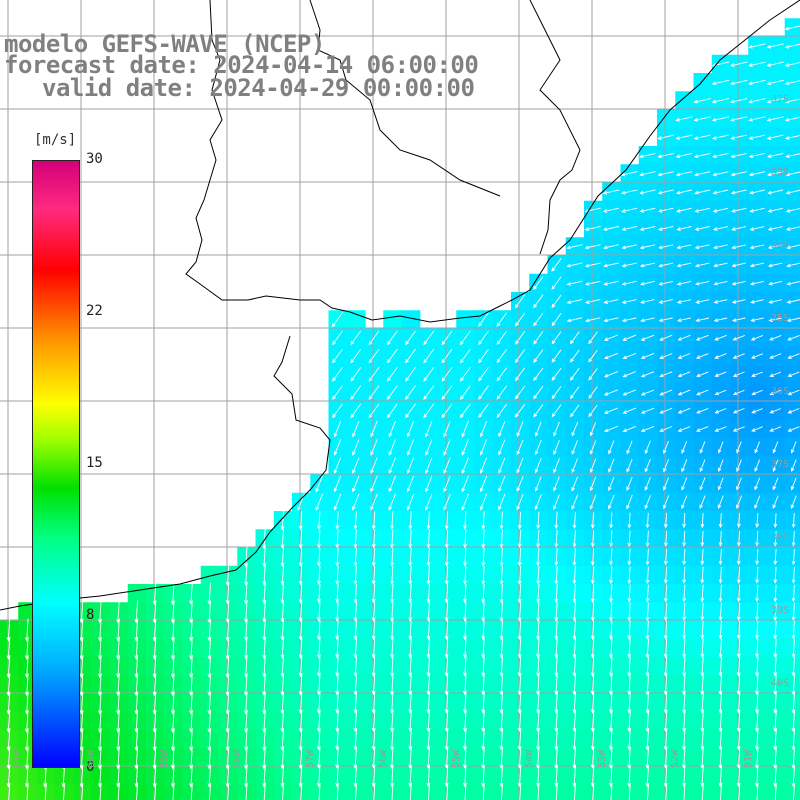 The height and width of the screenshot is (800, 800). I want to click on lon-label: 61W, so click(17, 758).